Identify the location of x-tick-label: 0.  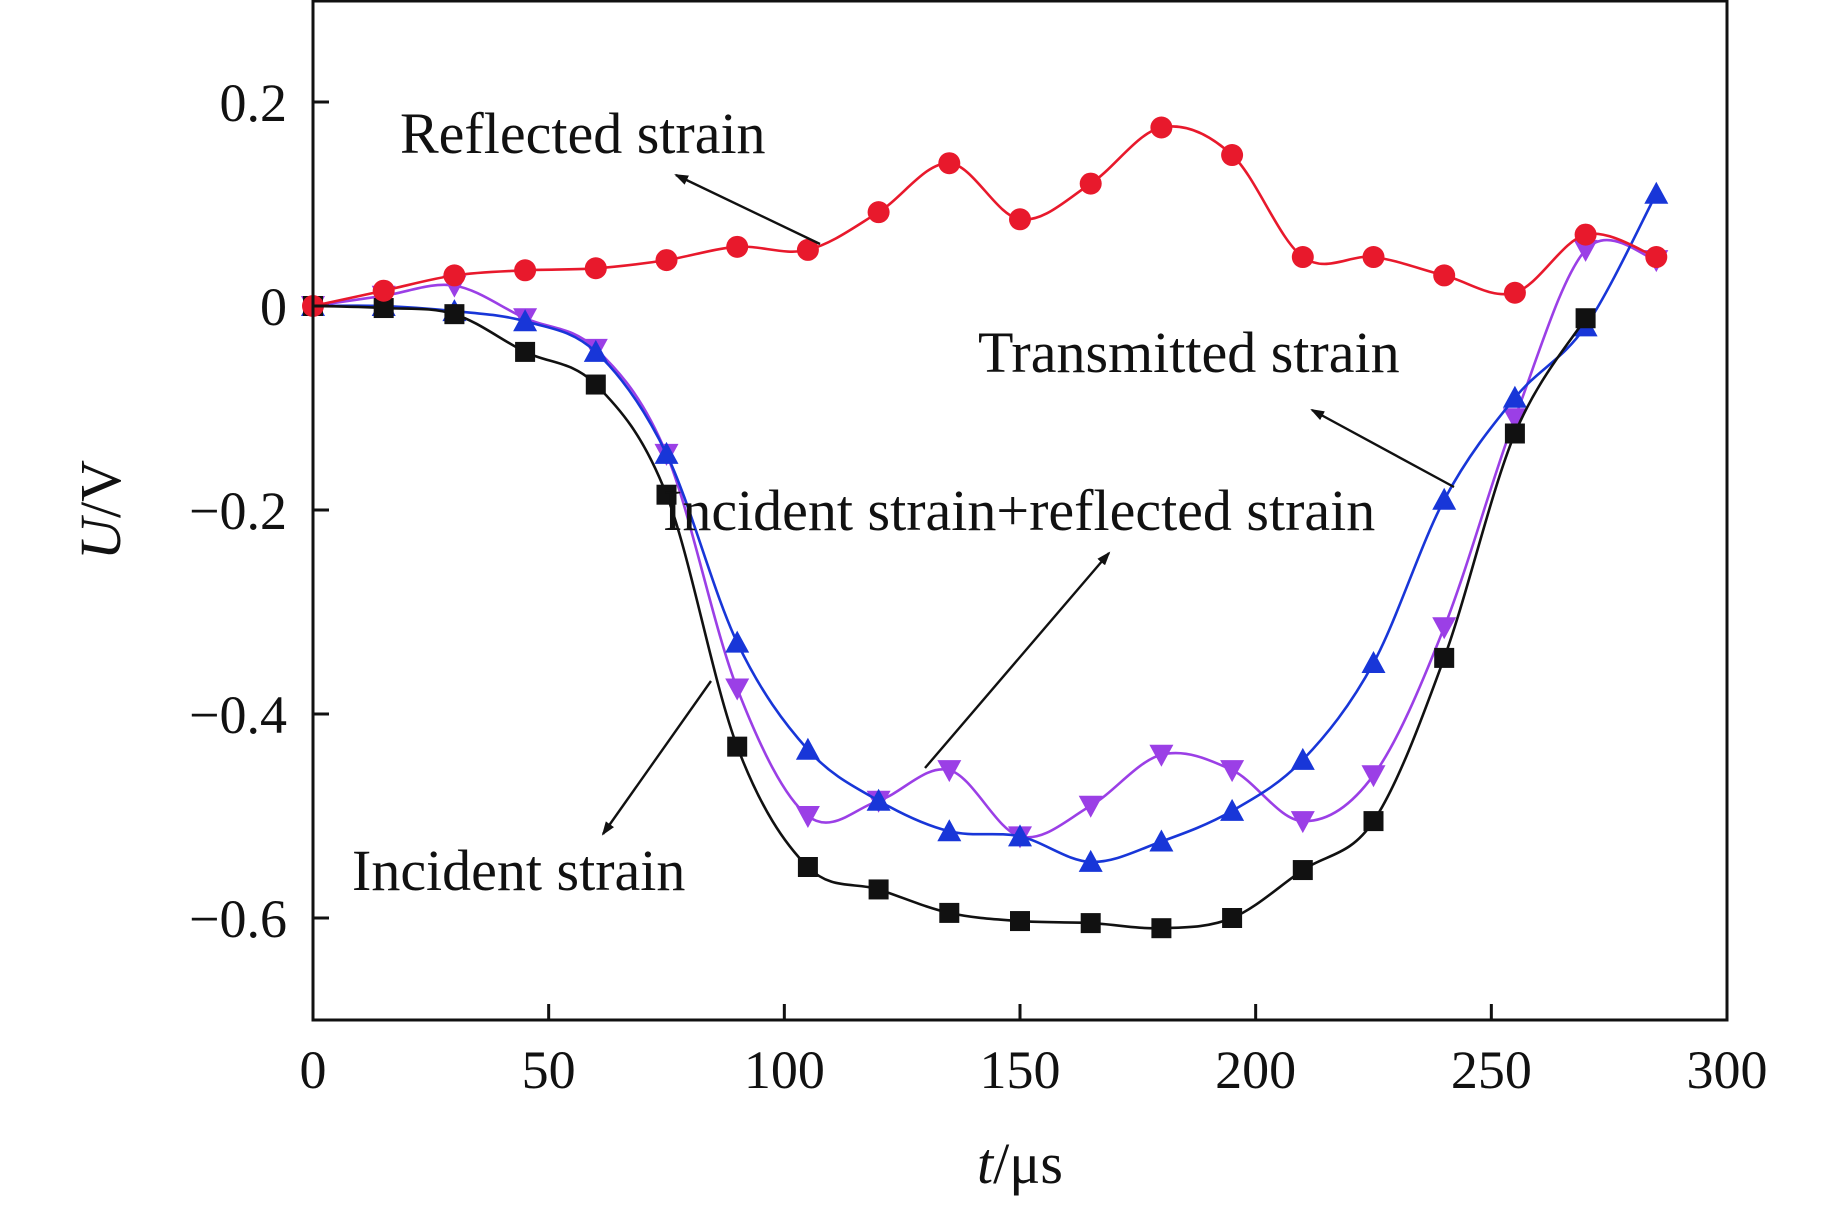
(313, 1070).